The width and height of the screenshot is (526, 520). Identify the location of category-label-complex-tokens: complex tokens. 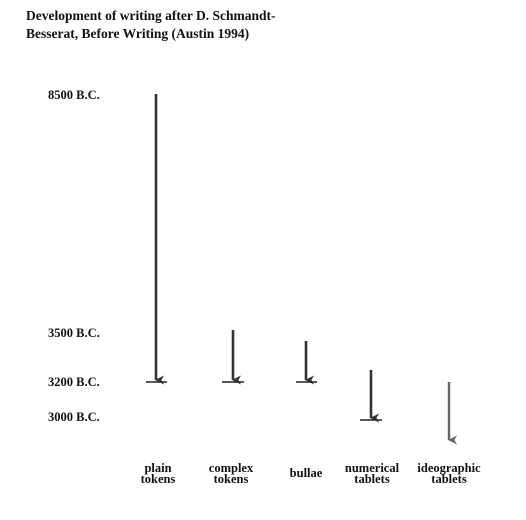
(231, 473).